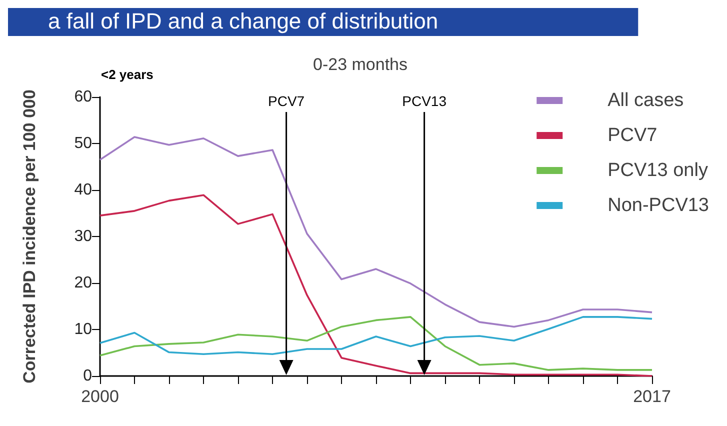  What do you see at coordinates (286, 101) in the screenshot?
I see `annotation: PCV7` at bounding box center [286, 101].